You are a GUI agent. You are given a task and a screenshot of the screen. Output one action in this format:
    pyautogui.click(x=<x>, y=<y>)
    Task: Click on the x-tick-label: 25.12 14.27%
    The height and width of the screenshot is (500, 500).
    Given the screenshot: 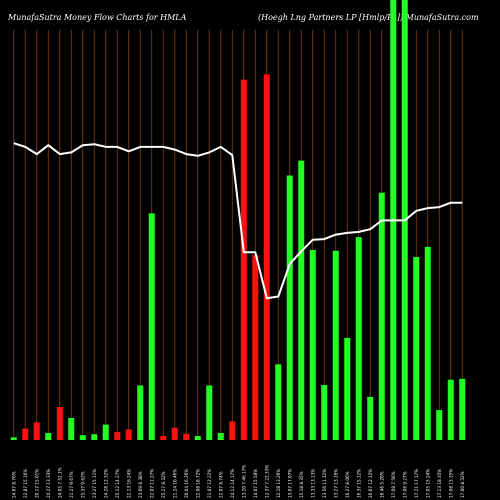 What is the action you would take?
    pyautogui.click(x=117, y=483)
    